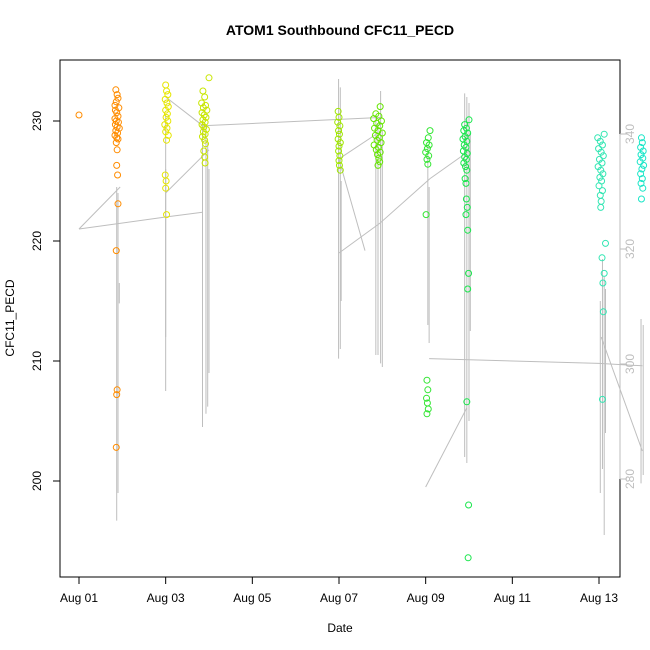 This screenshot has width=650, height=650. I want to click on y-tick-label: 210, so click(37, 361).